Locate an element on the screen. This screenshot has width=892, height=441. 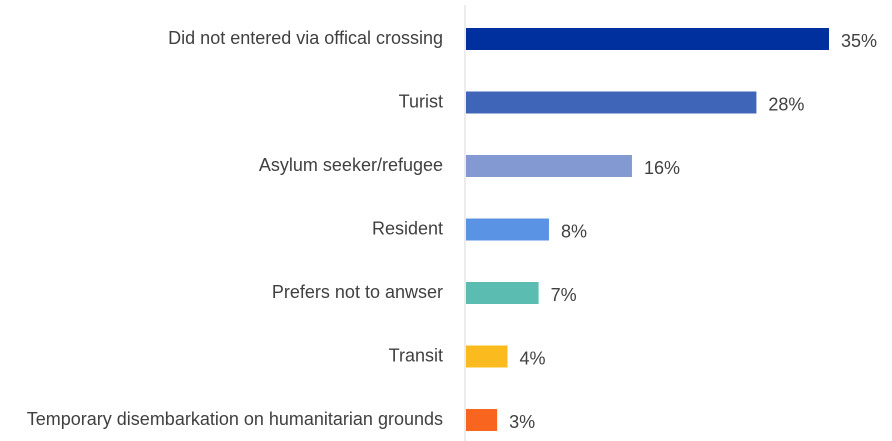
category-label-transit: Transit is located at coordinates (416, 355).